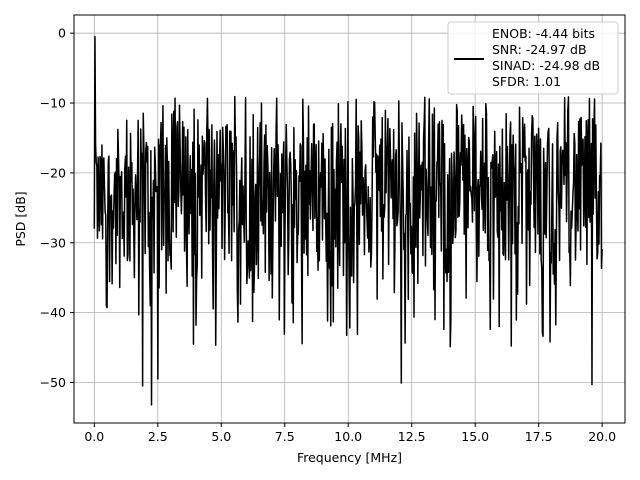 This screenshot has height=480, width=640. I want to click on y-axis: 0 −10 −20 −30 −40 −50, so click(57, 208).